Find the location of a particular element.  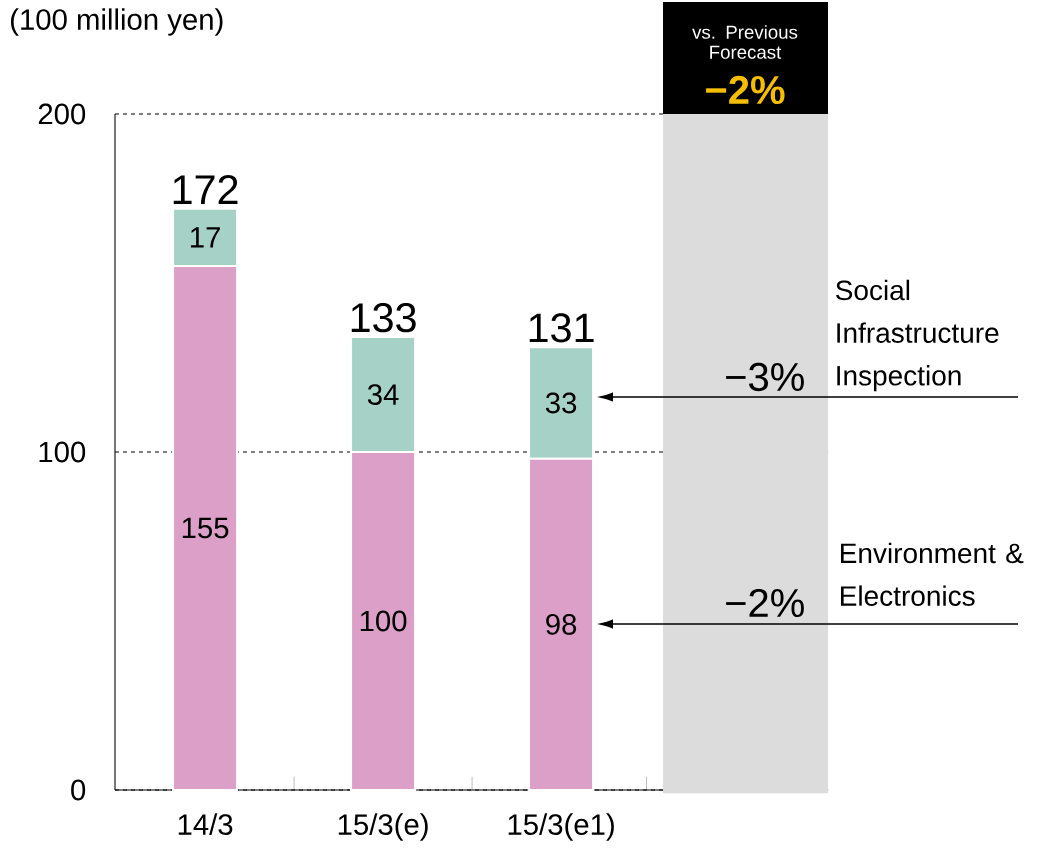

total-label: 133 is located at coordinates (383, 318).